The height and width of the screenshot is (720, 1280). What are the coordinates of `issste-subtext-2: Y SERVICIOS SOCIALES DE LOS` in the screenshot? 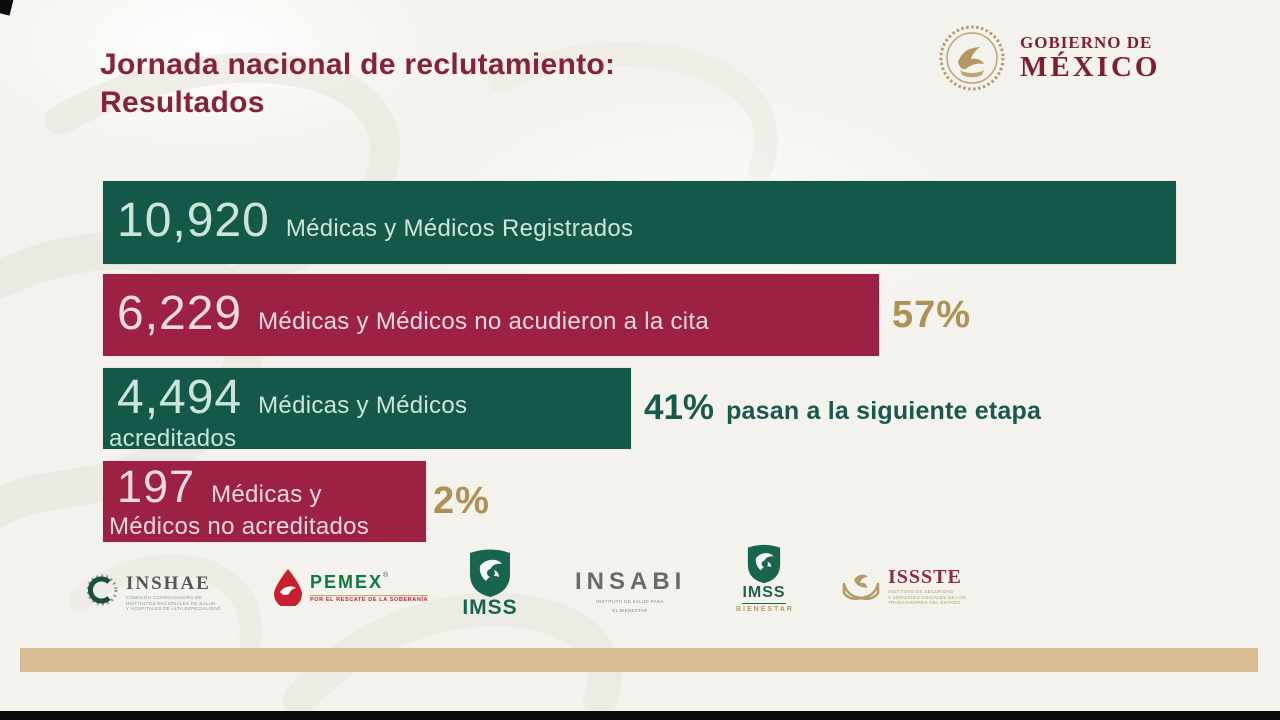 It's located at (927, 597).